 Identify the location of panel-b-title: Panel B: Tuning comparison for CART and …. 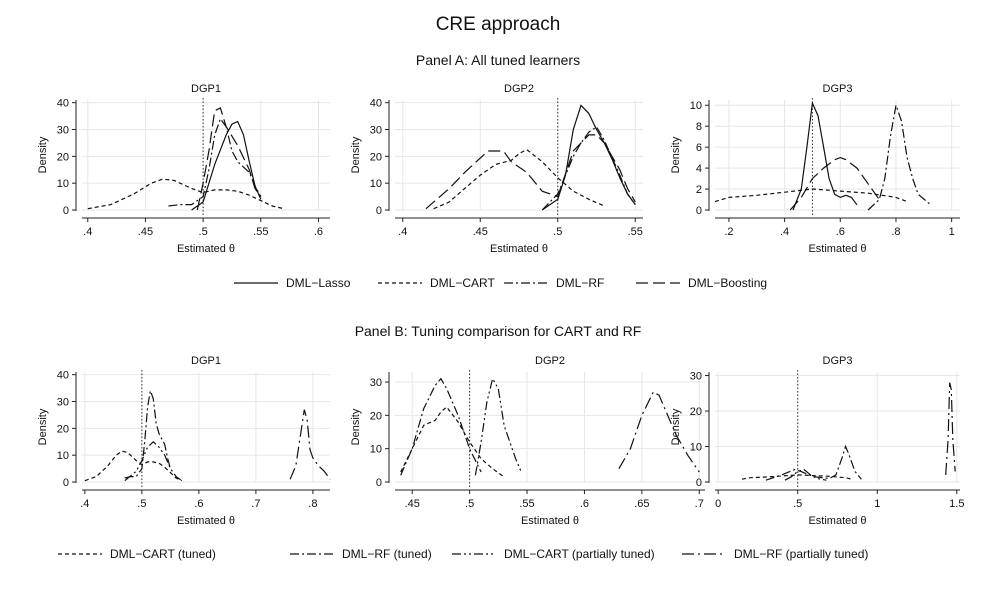
(498, 331).